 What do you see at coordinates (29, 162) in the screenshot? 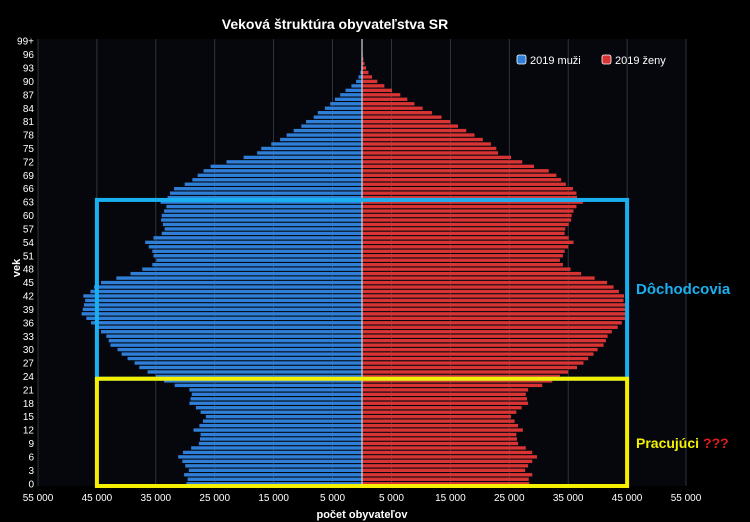
I see `y-tick-label-72: 72` at bounding box center [29, 162].